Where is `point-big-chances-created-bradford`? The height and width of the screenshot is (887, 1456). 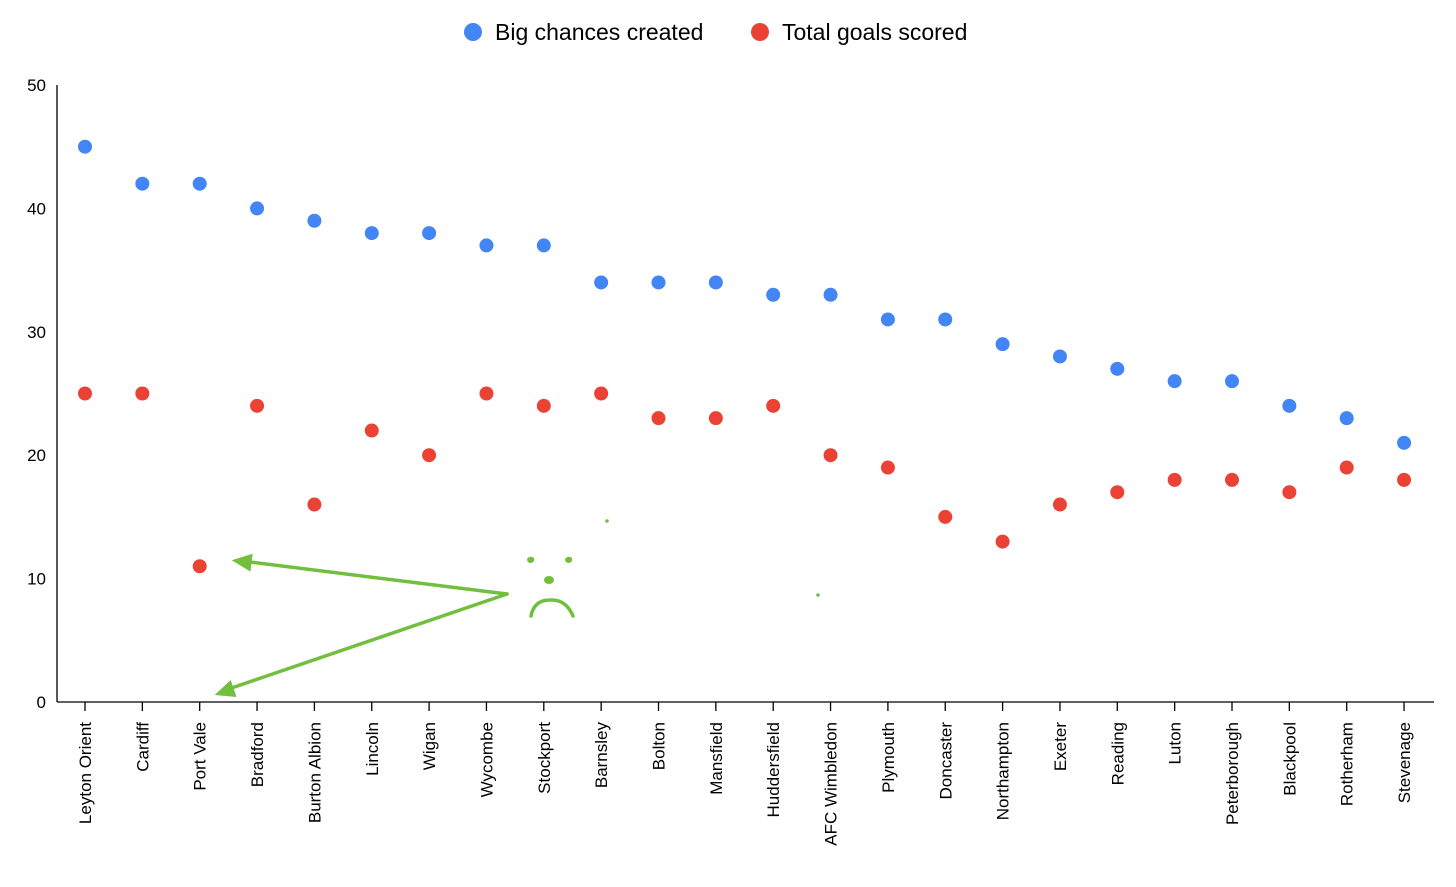 point-big-chances-created-bradford is located at coordinates (257, 208).